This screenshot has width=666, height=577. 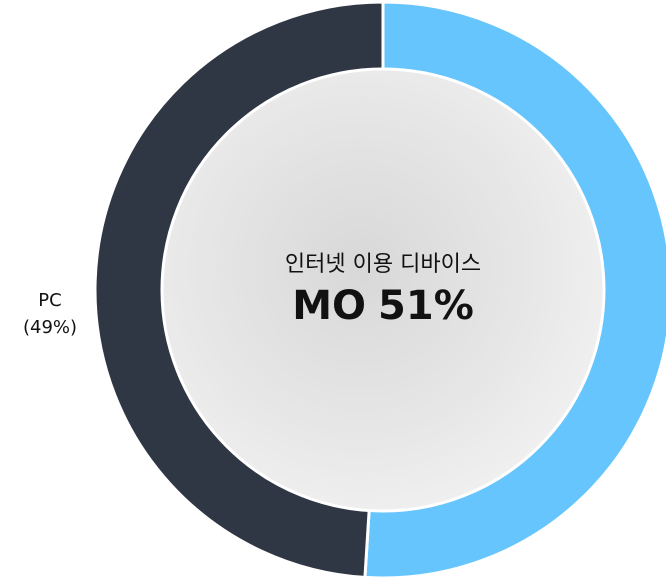 What do you see at coordinates (49, 300) in the screenshot?
I see `category-label: PC` at bounding box center [49, 300].